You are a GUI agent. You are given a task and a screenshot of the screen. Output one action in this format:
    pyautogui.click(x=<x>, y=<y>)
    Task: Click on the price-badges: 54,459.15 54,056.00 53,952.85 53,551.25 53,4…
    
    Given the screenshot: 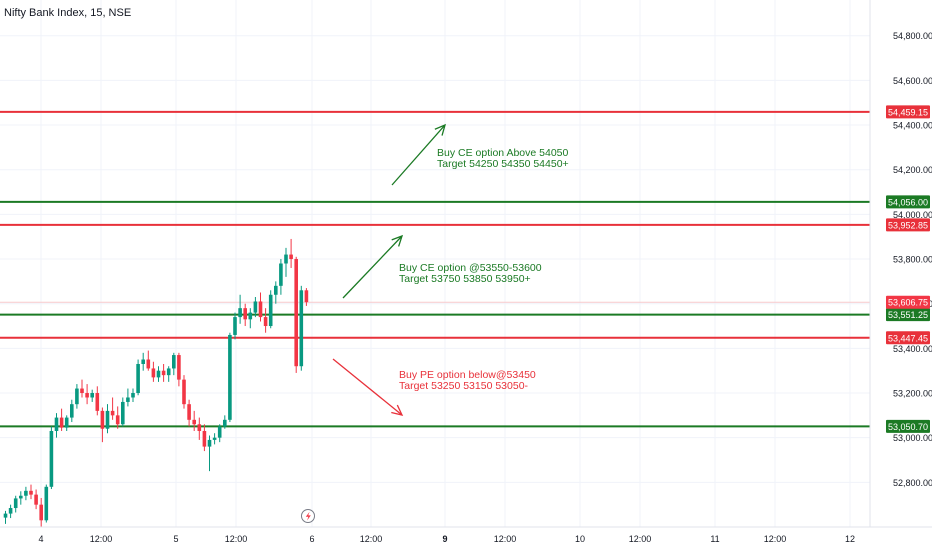 What is the action you would take?
    pyautogui.click(x=908, y=269)
    